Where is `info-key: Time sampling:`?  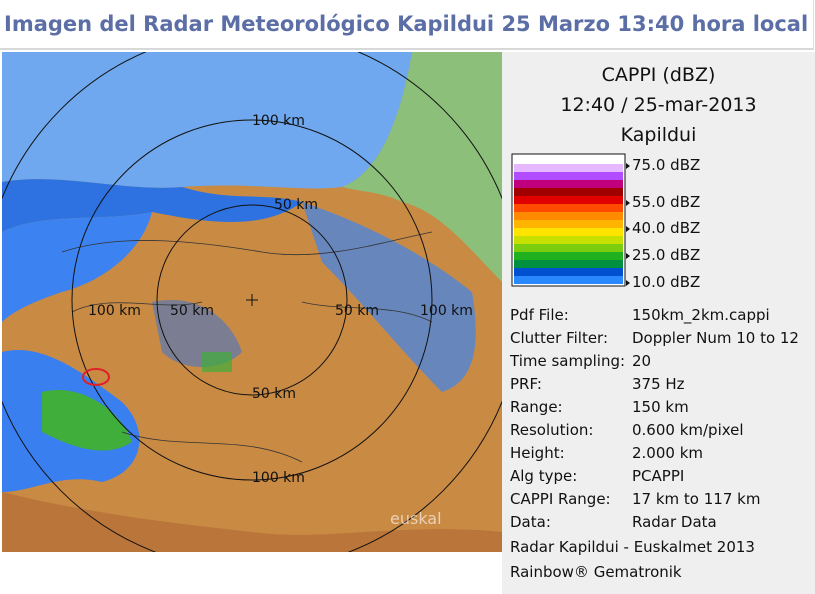 info-key: Time sampling: is located at coordinates (568, 361).